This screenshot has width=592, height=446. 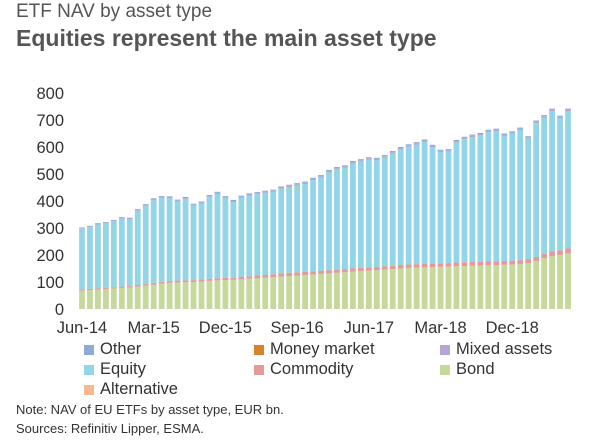 What do you see at coordinates (312, 369) in the screenshot?
I see `legend-label-commodity: Commodity` at bounding box center [312, 369].